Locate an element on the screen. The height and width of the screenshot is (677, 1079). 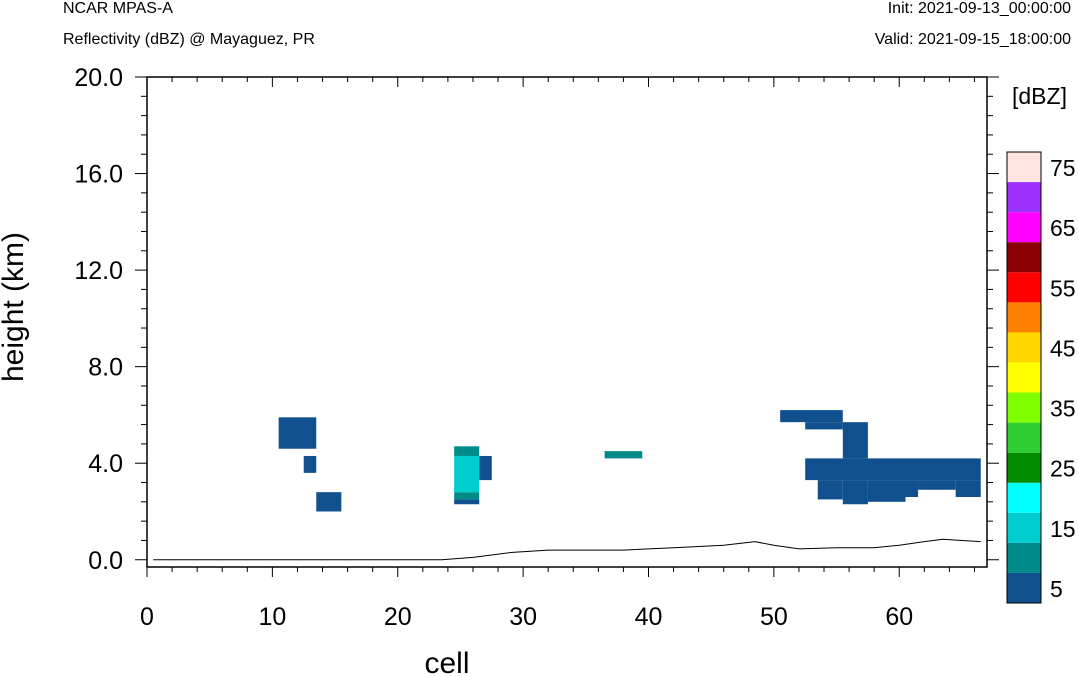
colorbar-label-15: 15 is located at coordinates (1063, 529).